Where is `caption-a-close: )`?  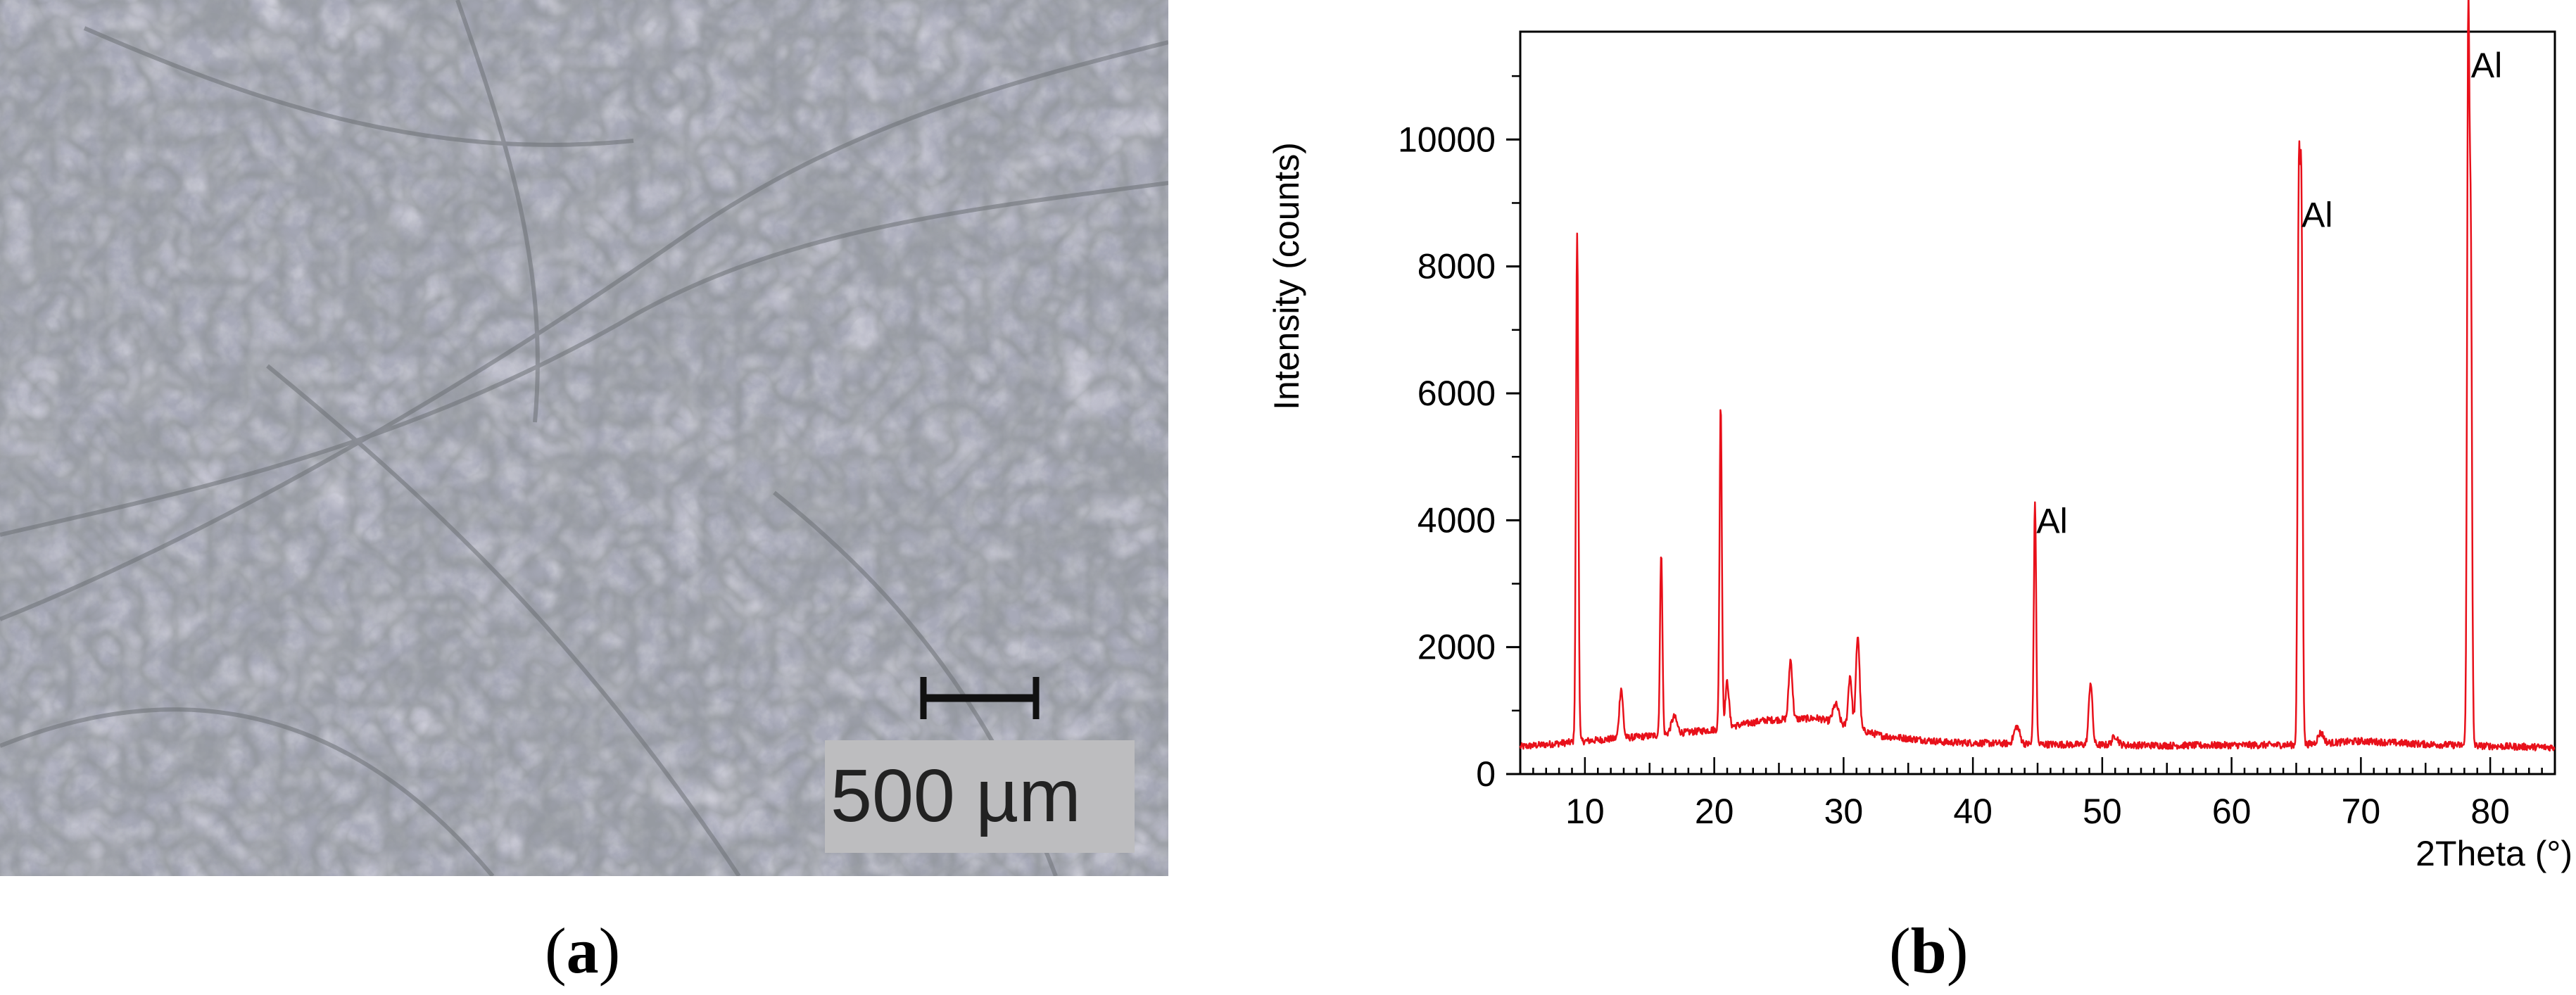 caption-a-close: ) is located at coordinates (609, 951).